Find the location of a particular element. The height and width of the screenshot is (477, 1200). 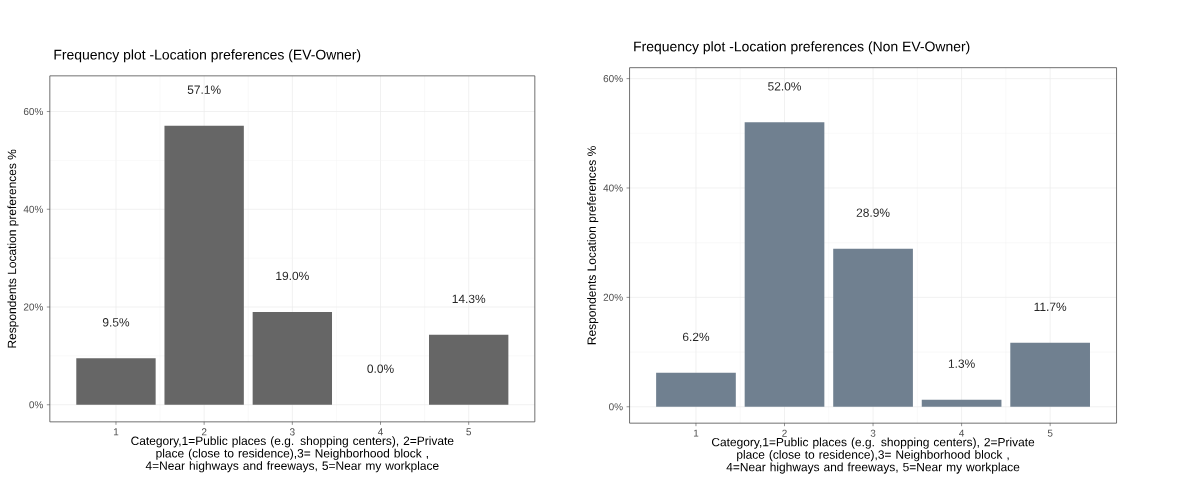

chart-title: Frequency plot -Location preferences (Non EV-Owner) is located at coordinates (802, 48).